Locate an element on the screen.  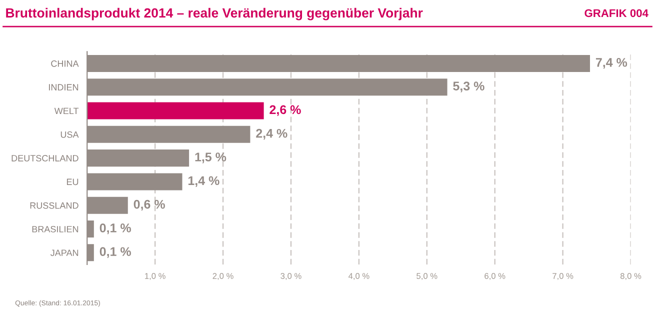
text: GRAFIK 004 is located at coordinates (616, 13).